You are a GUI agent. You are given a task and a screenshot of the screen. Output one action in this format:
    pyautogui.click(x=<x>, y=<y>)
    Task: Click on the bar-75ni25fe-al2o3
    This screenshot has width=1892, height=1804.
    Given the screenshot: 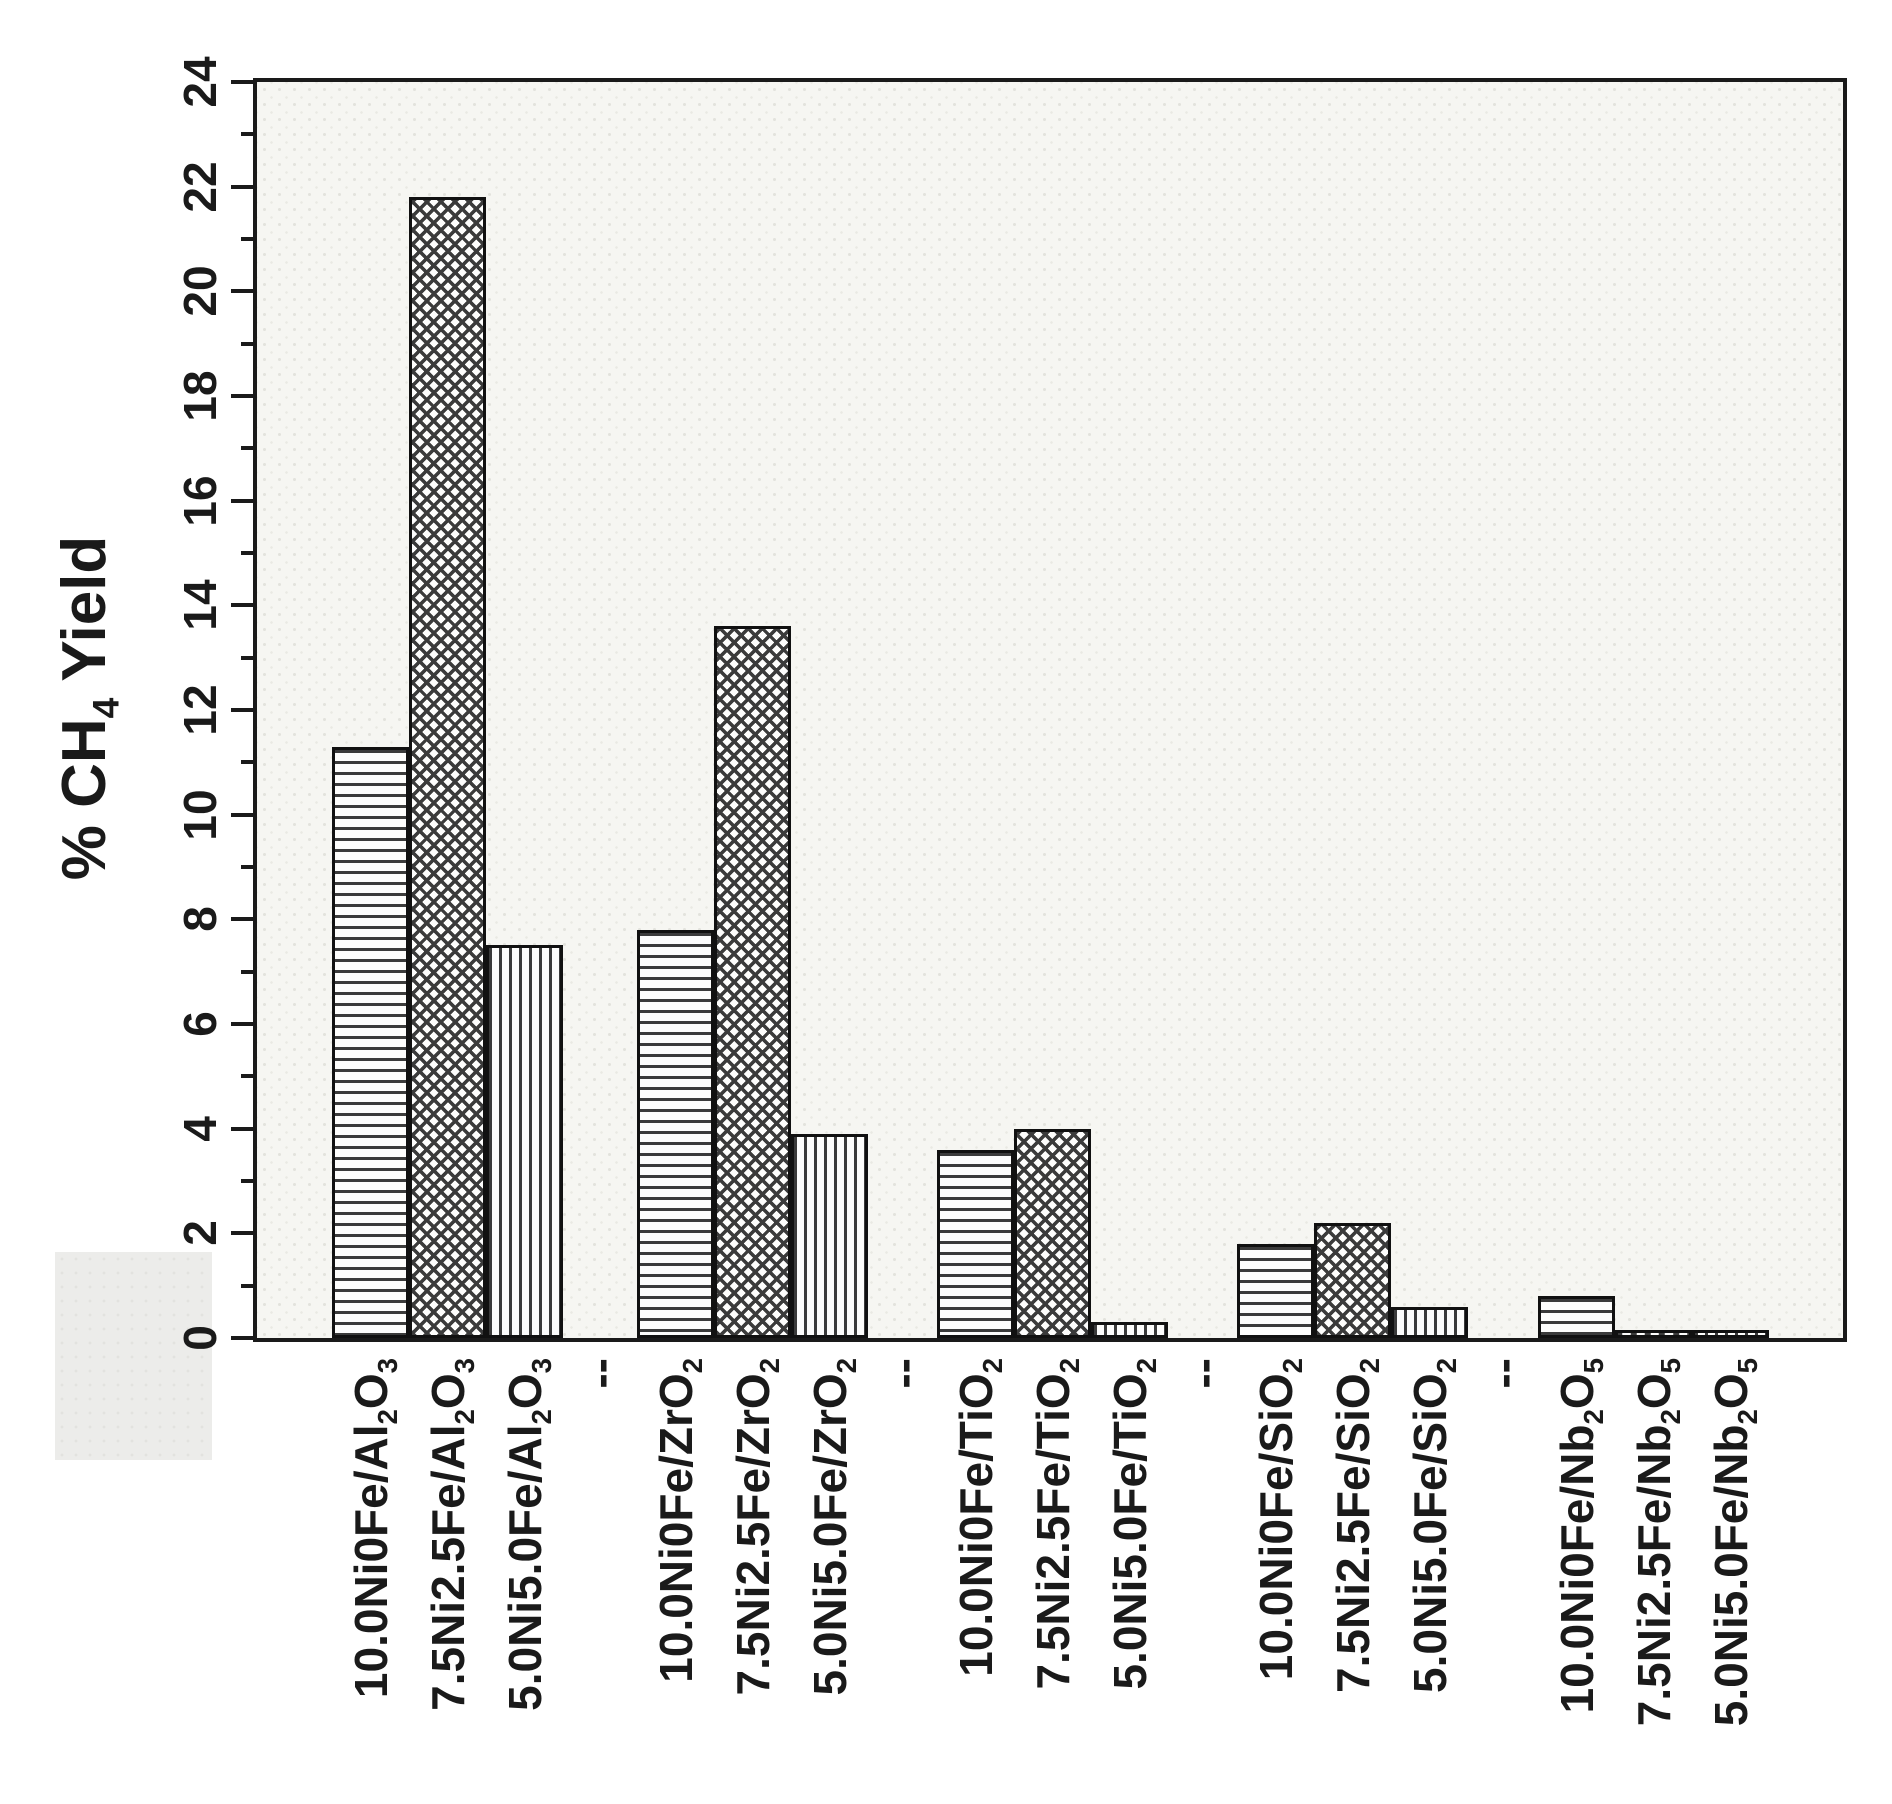 What is the action you would take?
    pyautogui.click(x=447, y=767)
    